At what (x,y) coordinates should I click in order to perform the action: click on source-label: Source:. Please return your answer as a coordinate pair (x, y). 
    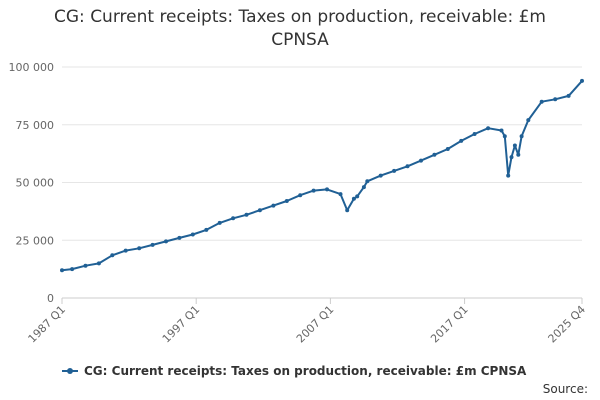
    Looking at the image, I should click on (565, 389).